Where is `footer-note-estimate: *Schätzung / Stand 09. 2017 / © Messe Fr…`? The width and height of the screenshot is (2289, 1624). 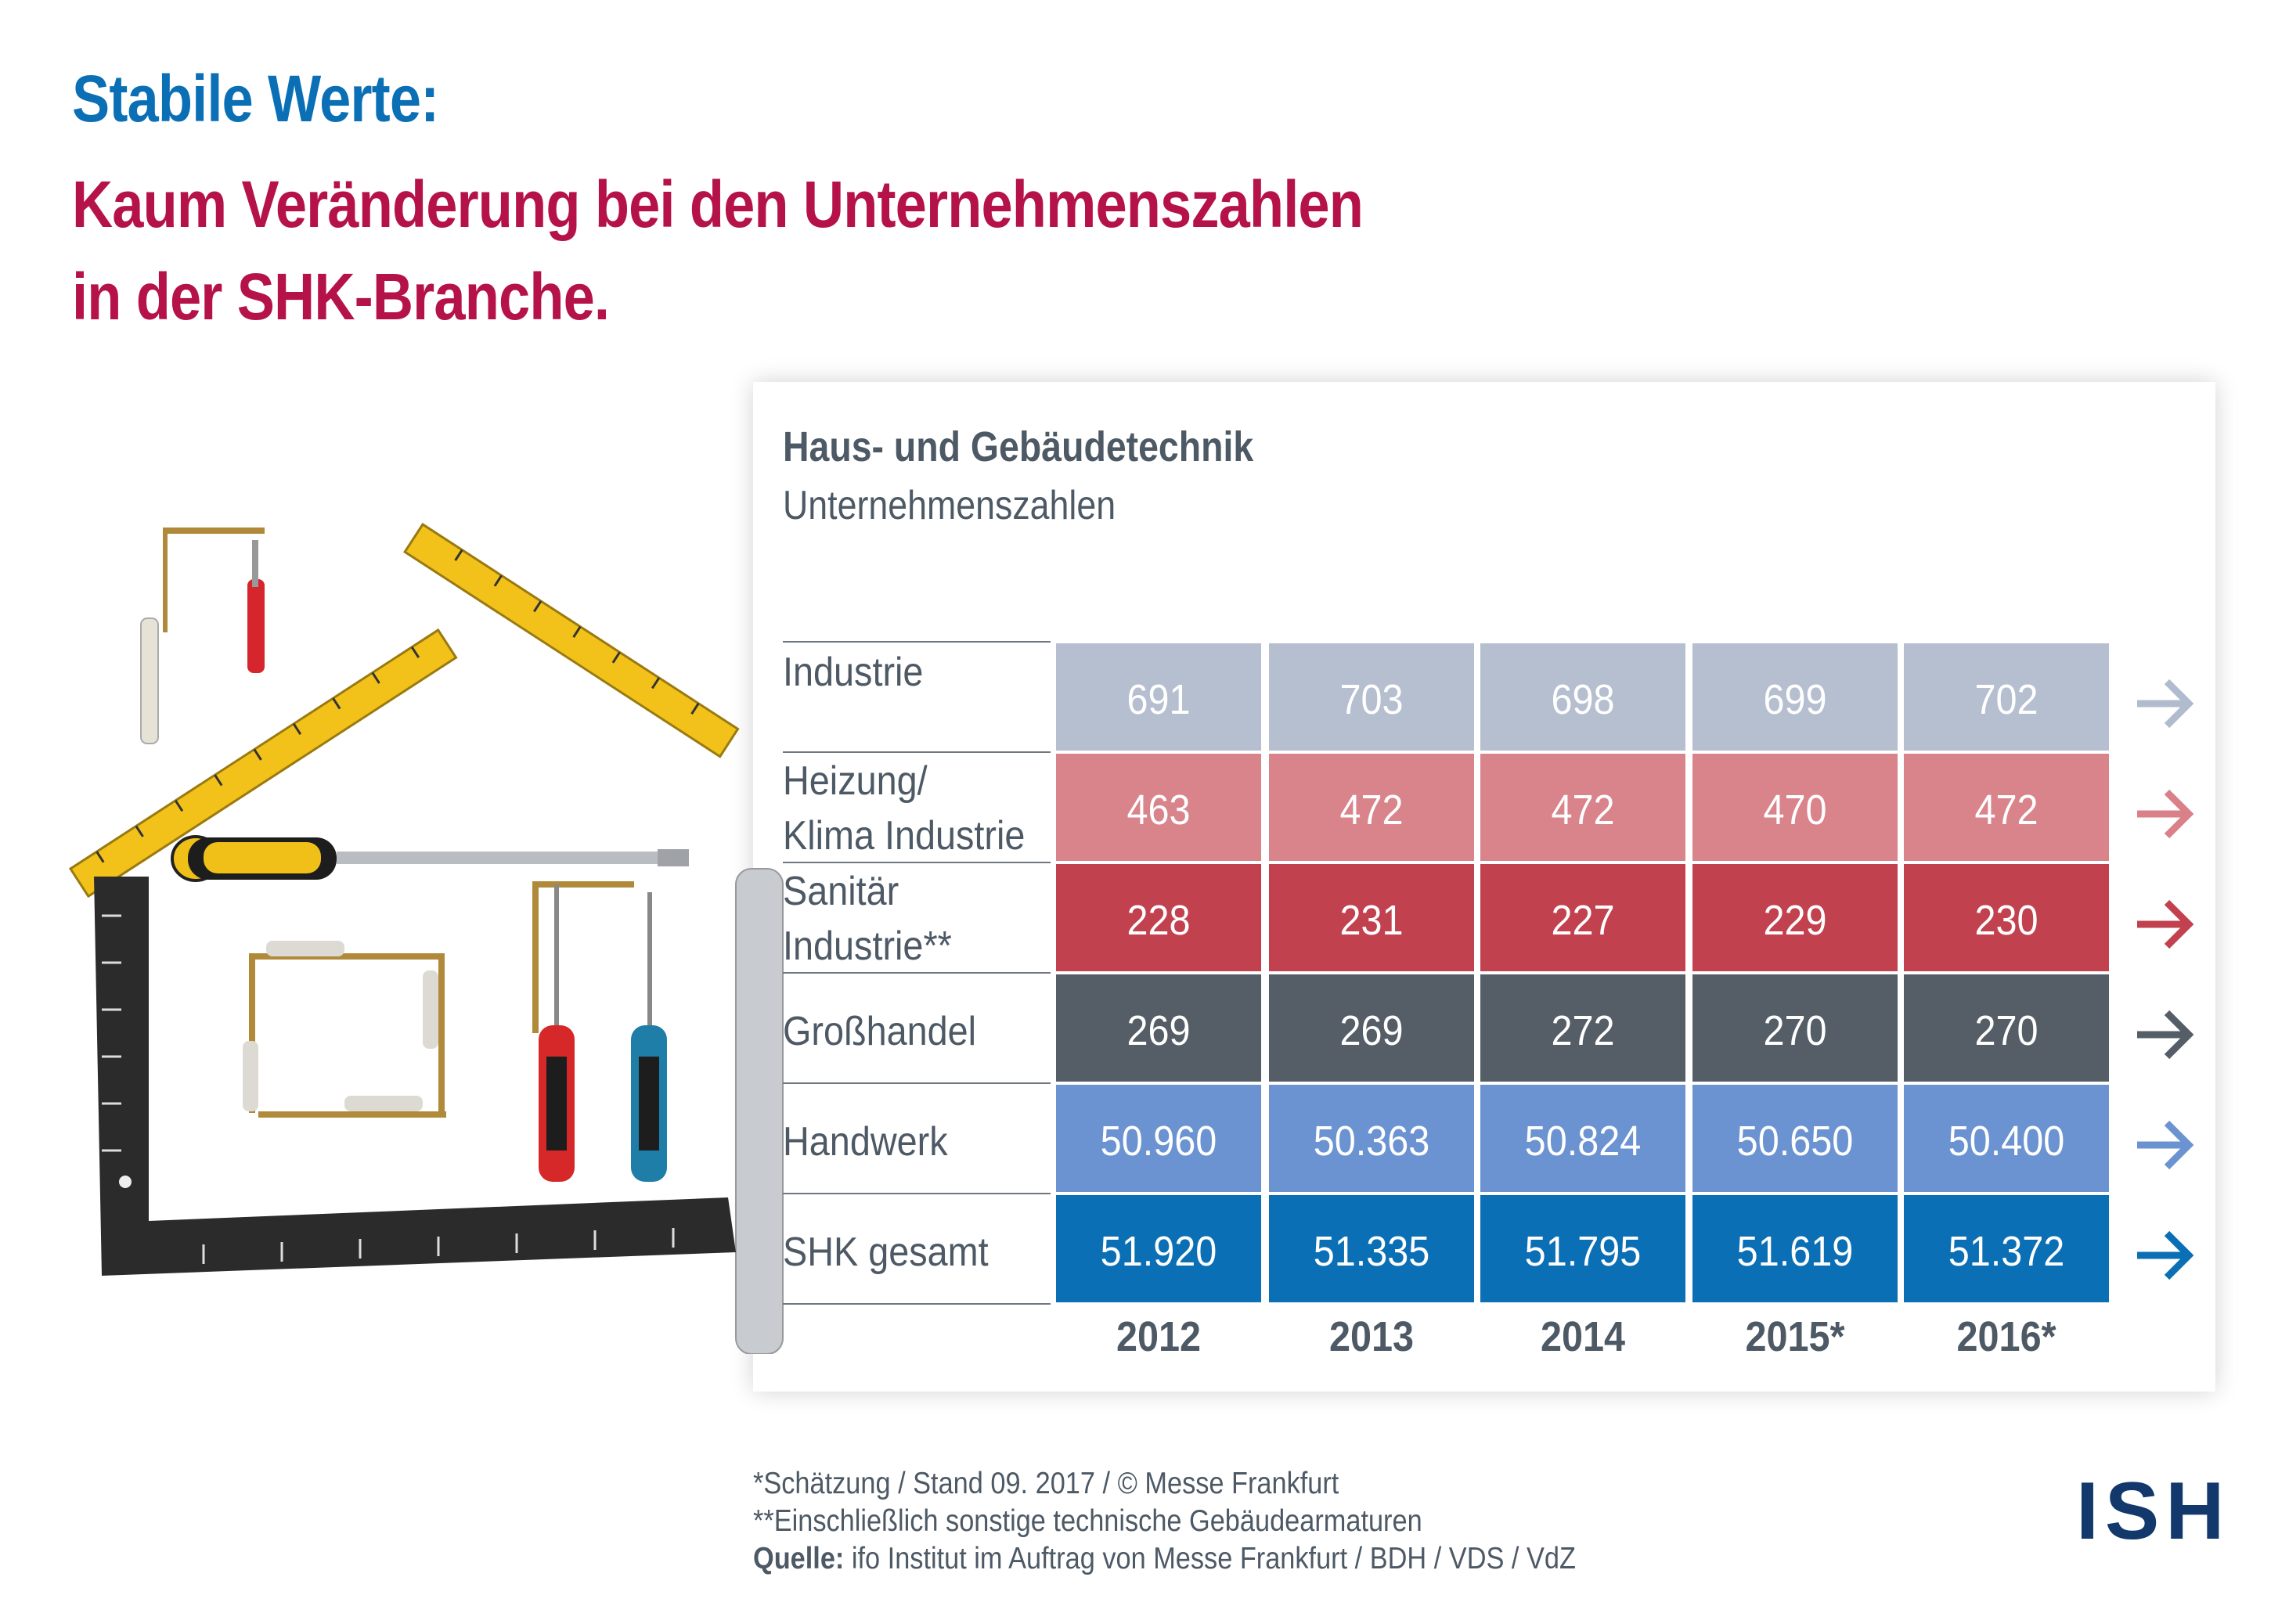 footer-note-estimate: *Schätzung / Stand 09. 2017 / © Messe Fr… is located at coordinates (1046, 1483).